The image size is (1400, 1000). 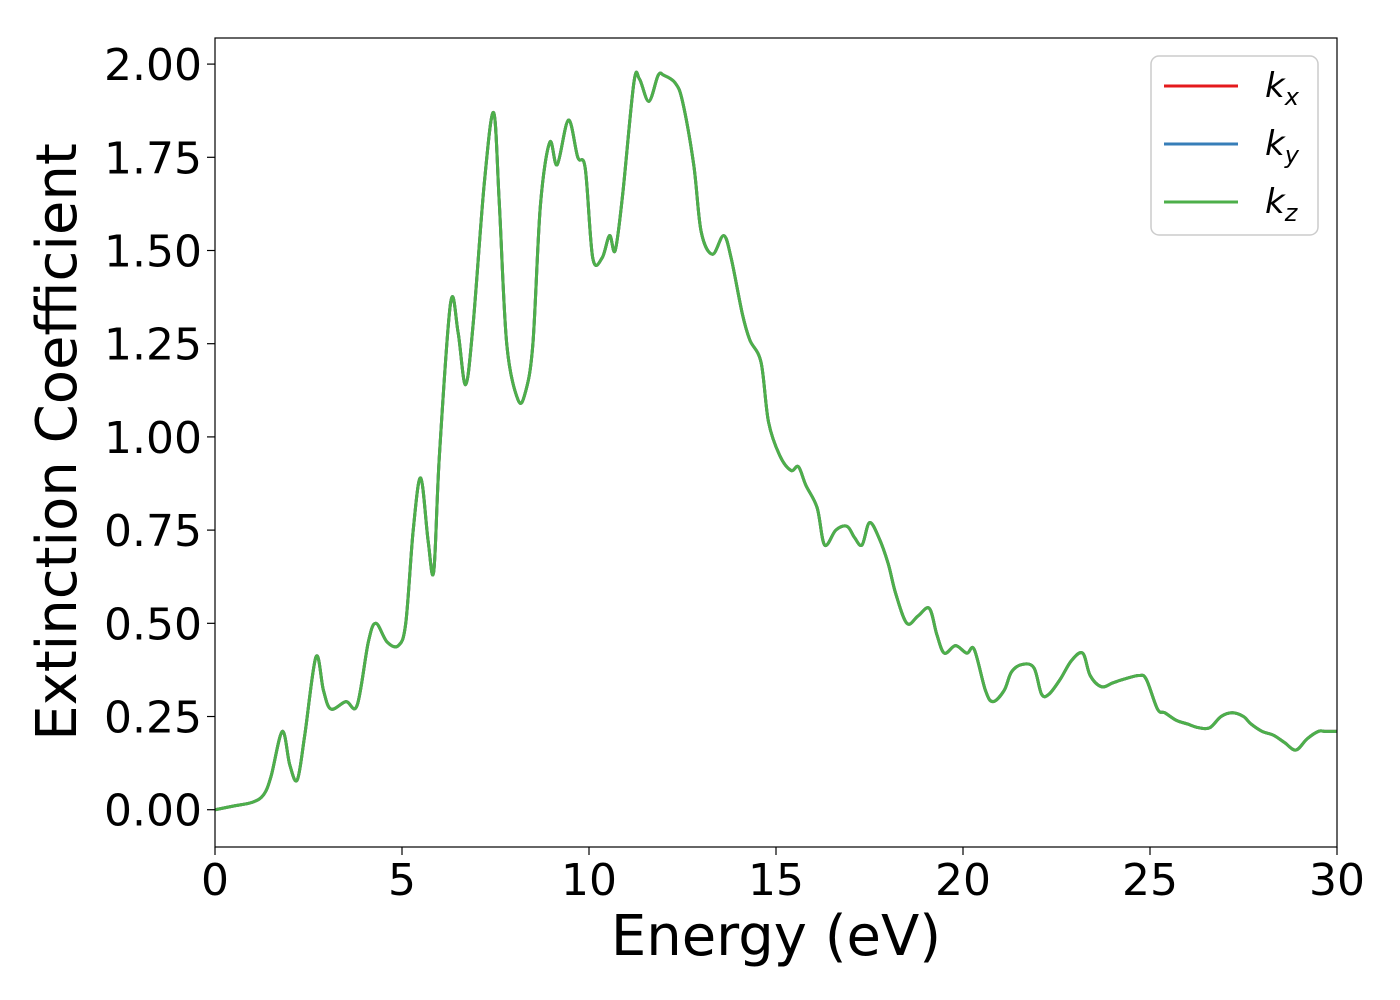 What do you see at coordinates (963, 880) in the screenshot?
I see `x-tick-label: 20` at bounding box center [963, 880].